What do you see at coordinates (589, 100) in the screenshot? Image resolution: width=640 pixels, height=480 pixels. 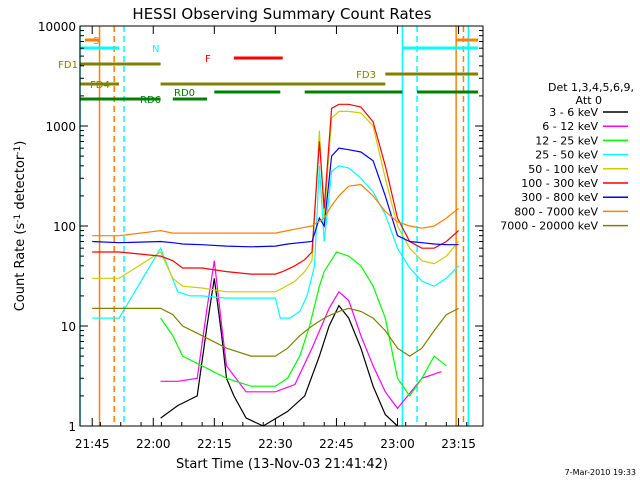 I see `legend-title-line2: Att 0` at bounding box center [589, 100].